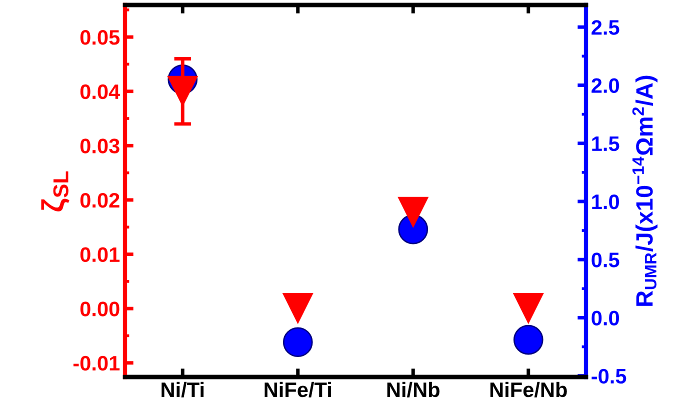 The width and height of the screenshot is (676, 416). What do you see at coordinates (100, 146) in the screenshot?
I see `y-tick-label: 0.03` at bounding box center [100, 146].